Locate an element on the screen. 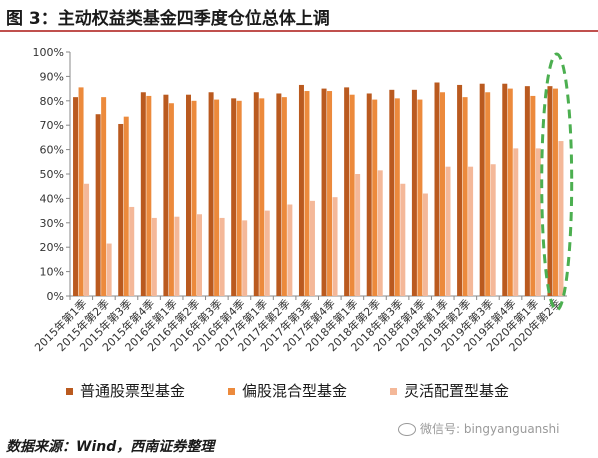  source-note: 数据来源：Wind，西南证券整理 is located at coordinates (110, 447).